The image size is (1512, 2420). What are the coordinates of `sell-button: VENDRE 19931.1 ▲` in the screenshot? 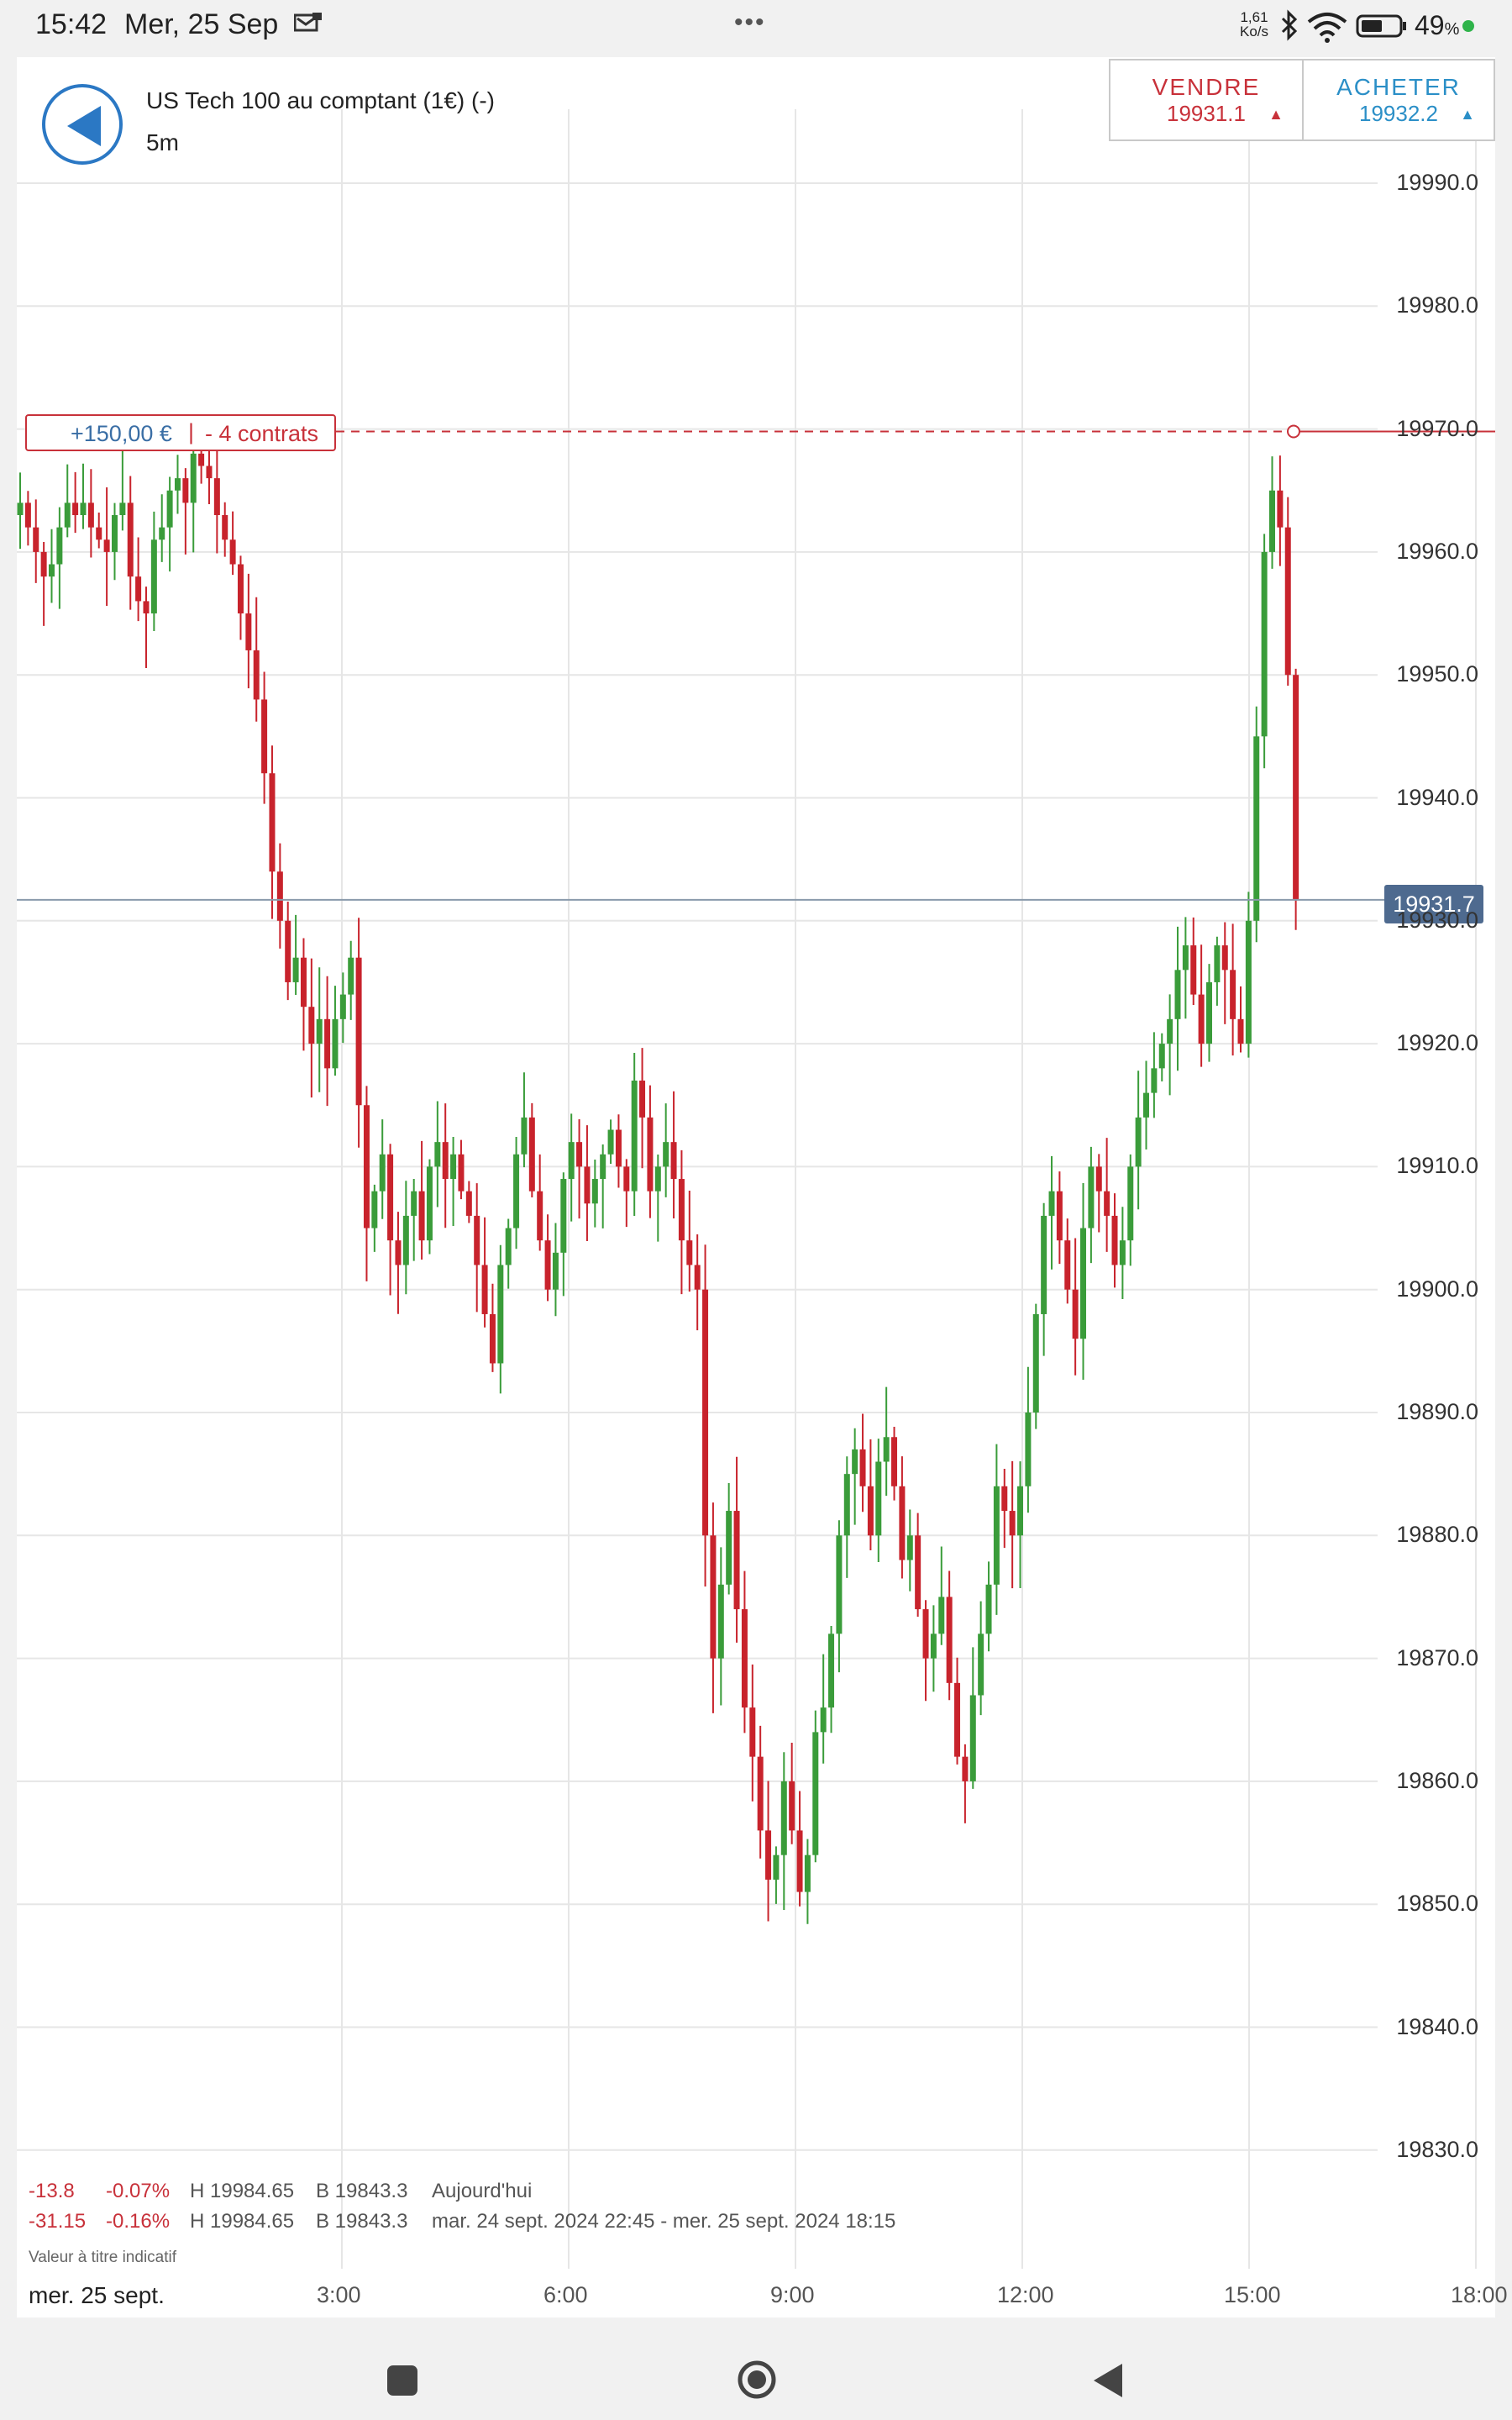 It's located at (1207, 99).